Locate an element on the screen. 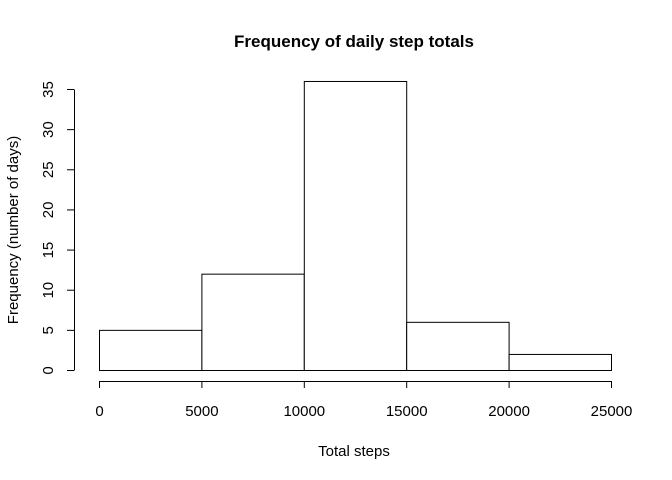 This screenshot has height=480, width=672. x-axis-label: Total steps is located at coordinates (354, 451).